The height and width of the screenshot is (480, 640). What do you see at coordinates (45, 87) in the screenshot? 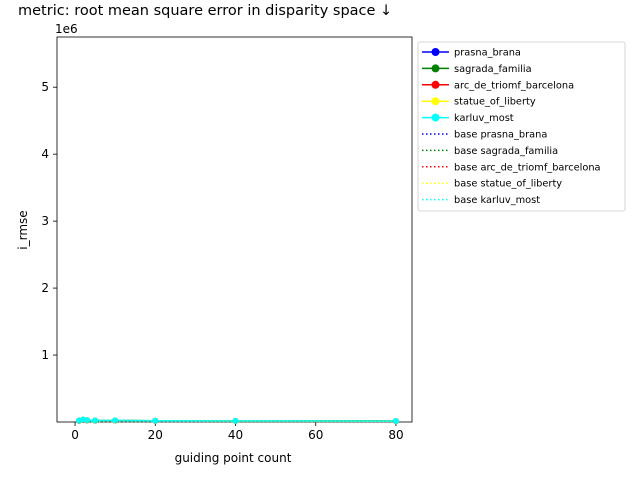
I see `y-tick-label: 5` at bounding box center [45, 87].